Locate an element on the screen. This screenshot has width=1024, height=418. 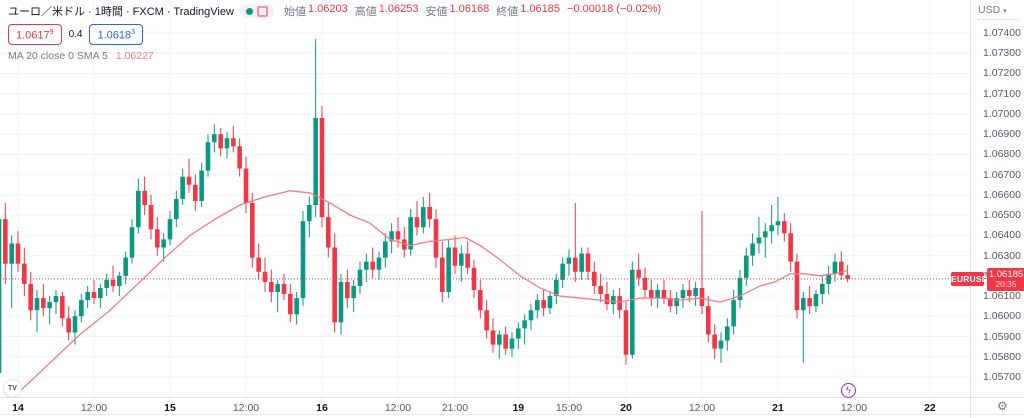
time-axis-label: 21 is located at coordinates (778, 408).